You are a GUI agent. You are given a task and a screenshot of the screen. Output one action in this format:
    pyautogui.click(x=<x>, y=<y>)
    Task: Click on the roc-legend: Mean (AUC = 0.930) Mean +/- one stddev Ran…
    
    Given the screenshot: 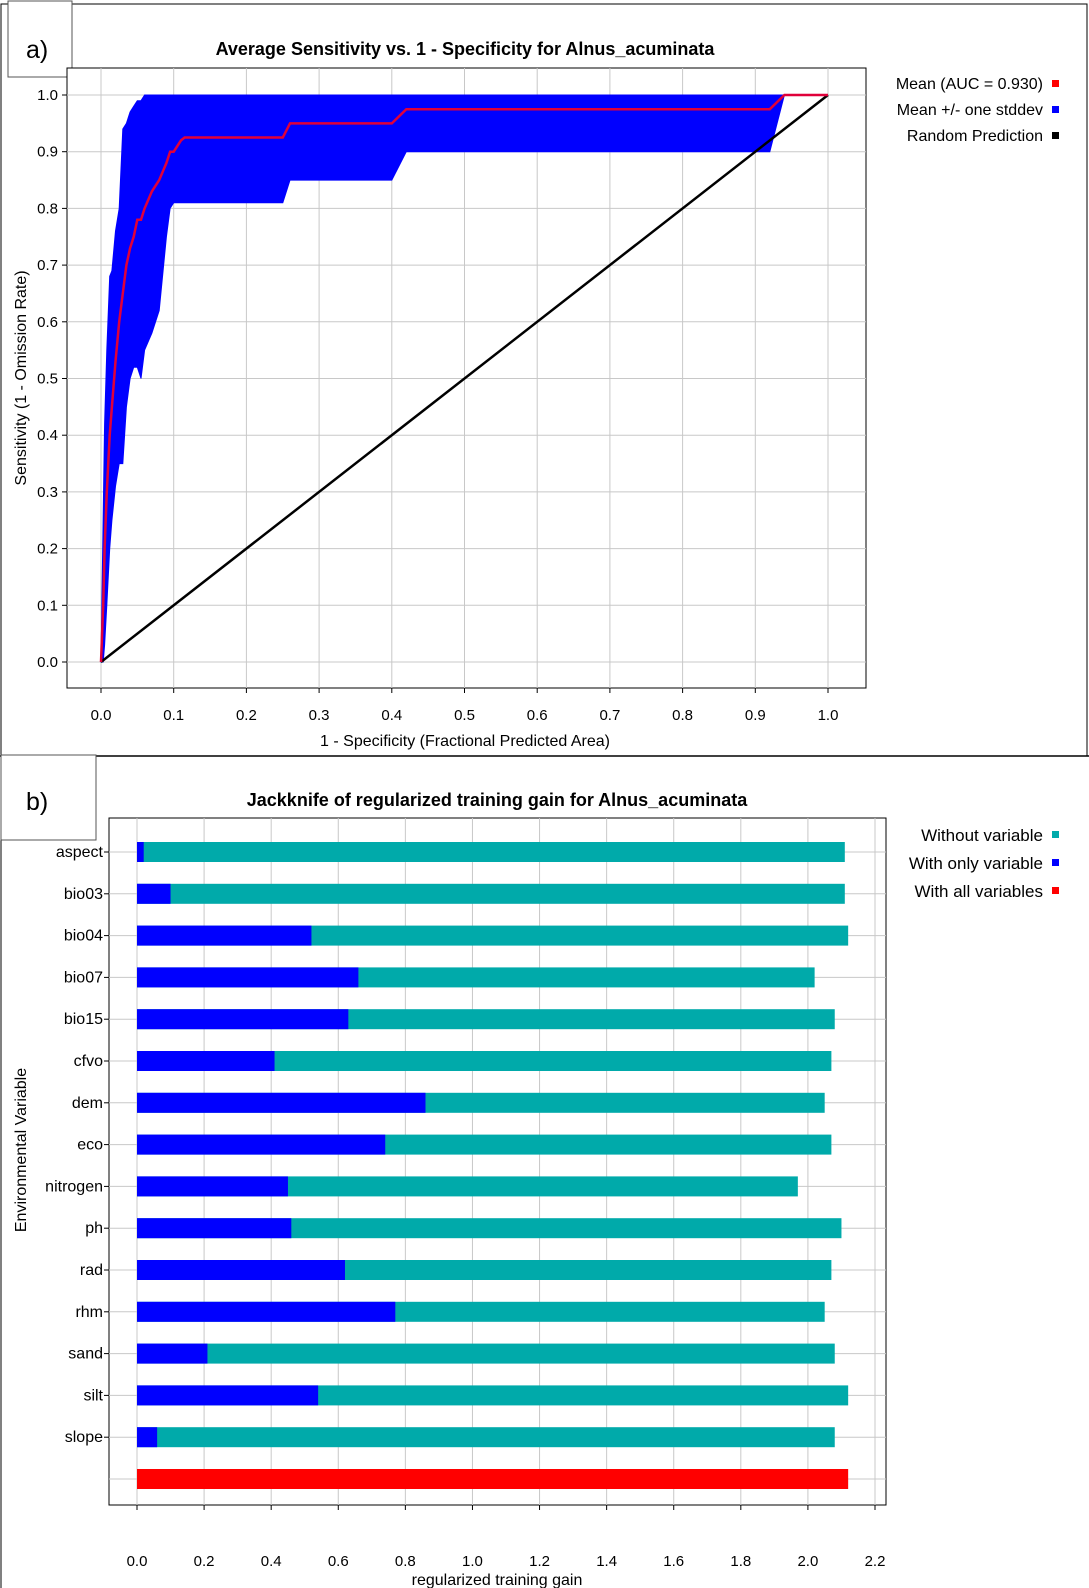 What is the action you would take?
    pyautogui.click(x=977, y=110)
    